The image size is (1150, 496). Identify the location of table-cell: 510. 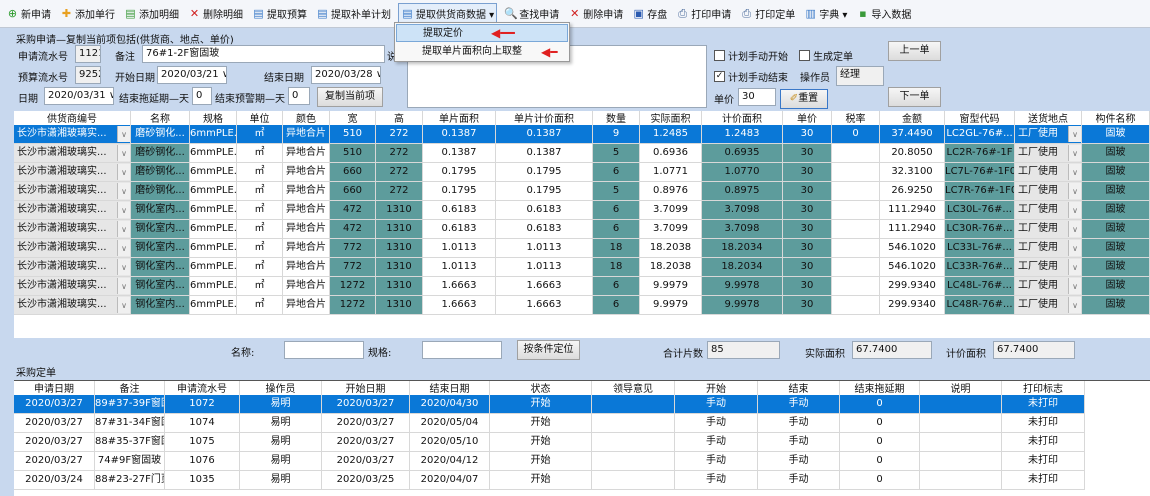
(353, 153).